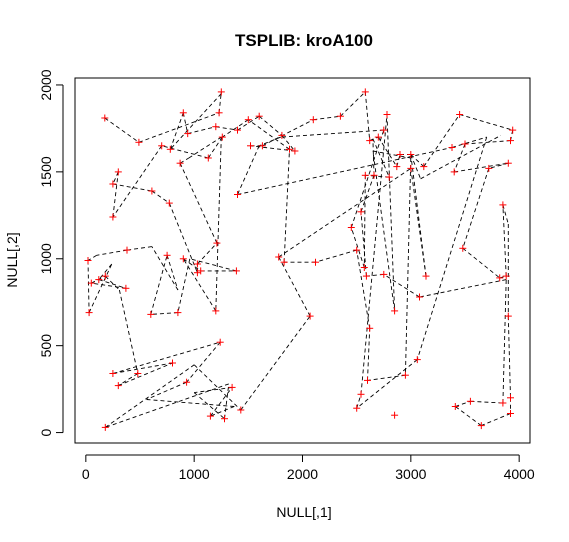  Describe the element at coordinates (46, 171) in the screenshot. I see `y-tick-label: 1500` at that location.